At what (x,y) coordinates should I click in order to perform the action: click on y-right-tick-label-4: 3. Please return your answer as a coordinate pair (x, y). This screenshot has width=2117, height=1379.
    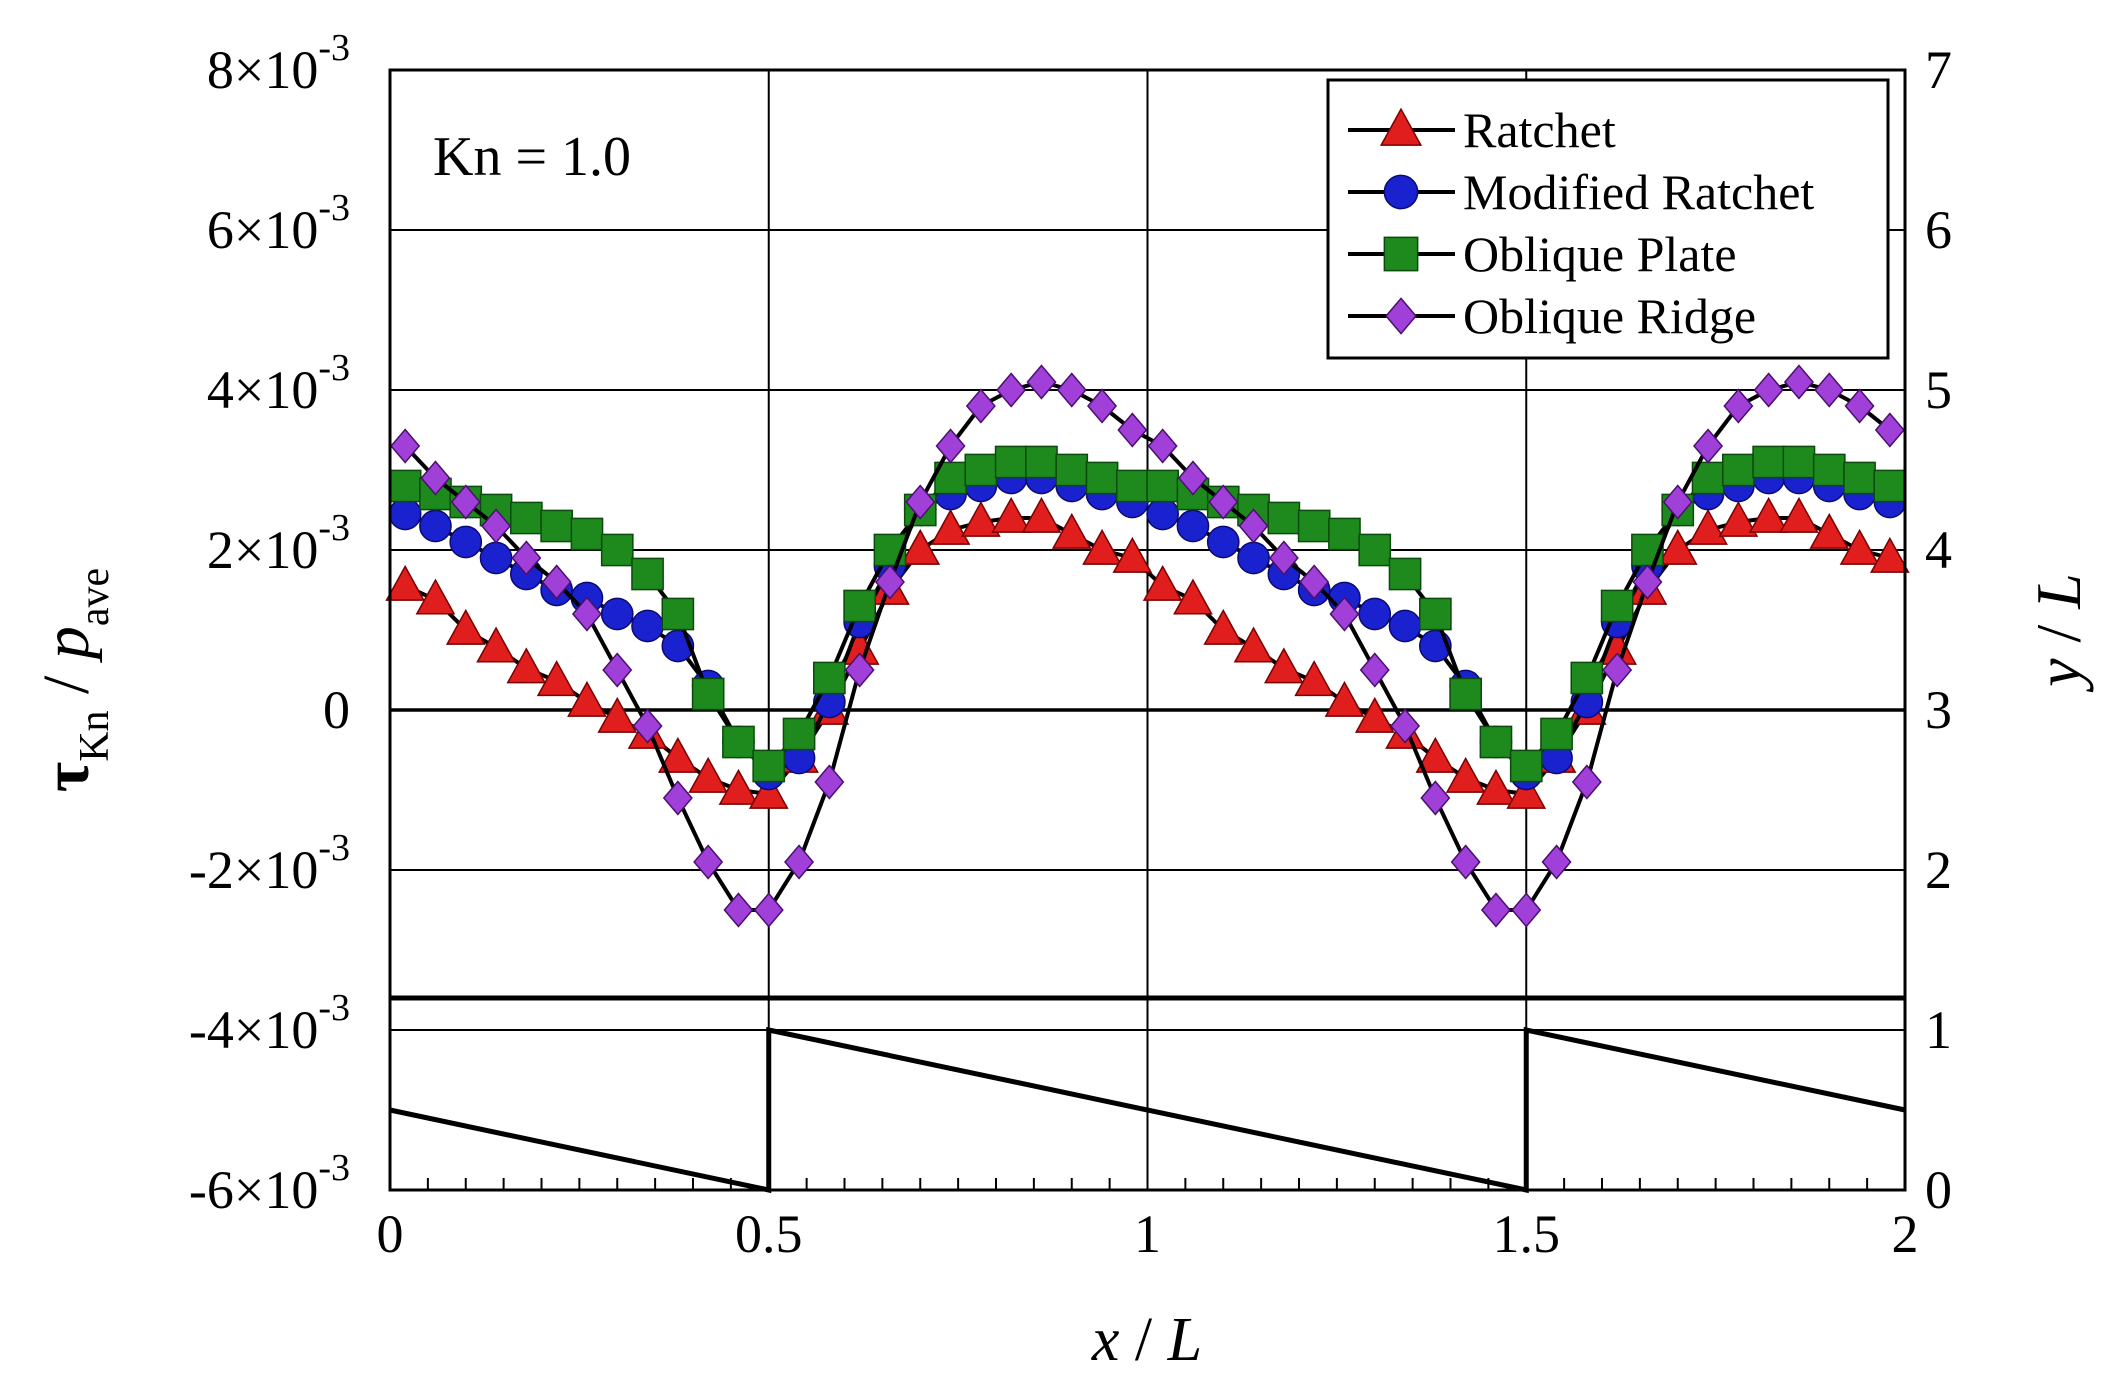
    Looking at the image, I should click on (1938, 710).